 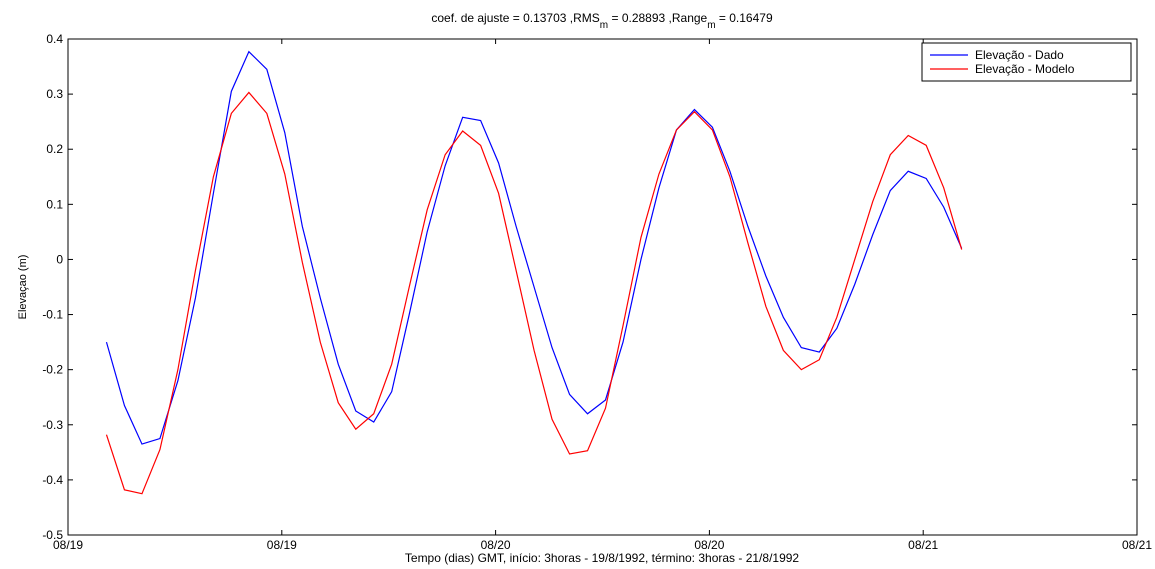 I want to click on y-tick-label: -0.3, so click(x=52, y=425).